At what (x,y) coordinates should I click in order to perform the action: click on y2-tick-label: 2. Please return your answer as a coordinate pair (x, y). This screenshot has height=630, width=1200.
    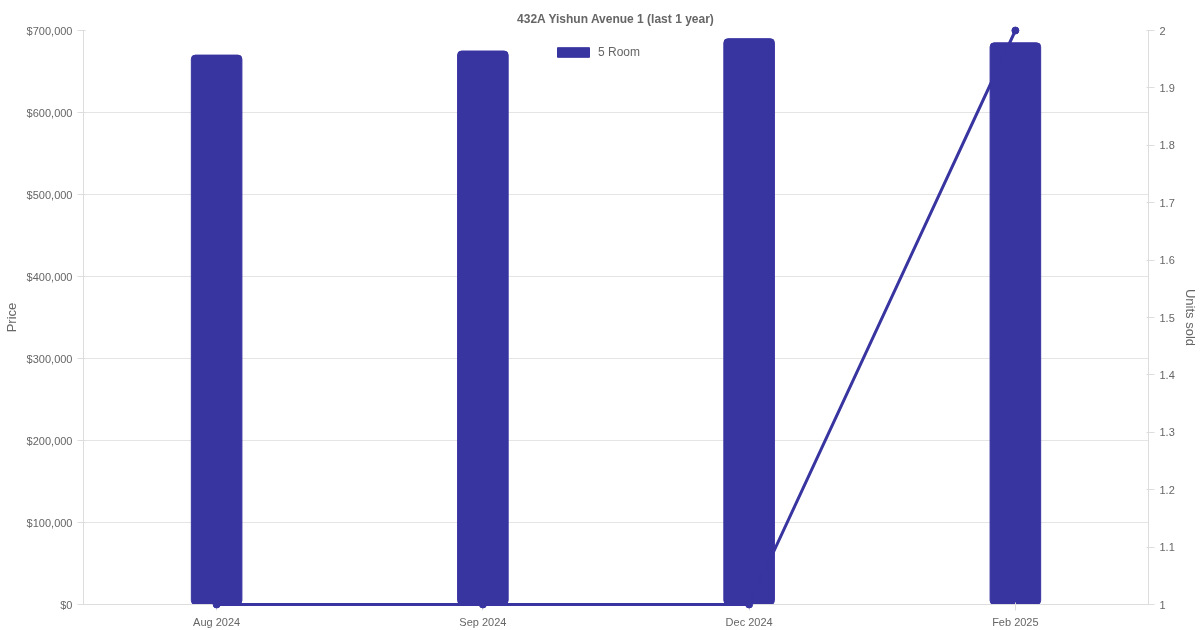
    Looking at the image, I should click on (1162, 30).